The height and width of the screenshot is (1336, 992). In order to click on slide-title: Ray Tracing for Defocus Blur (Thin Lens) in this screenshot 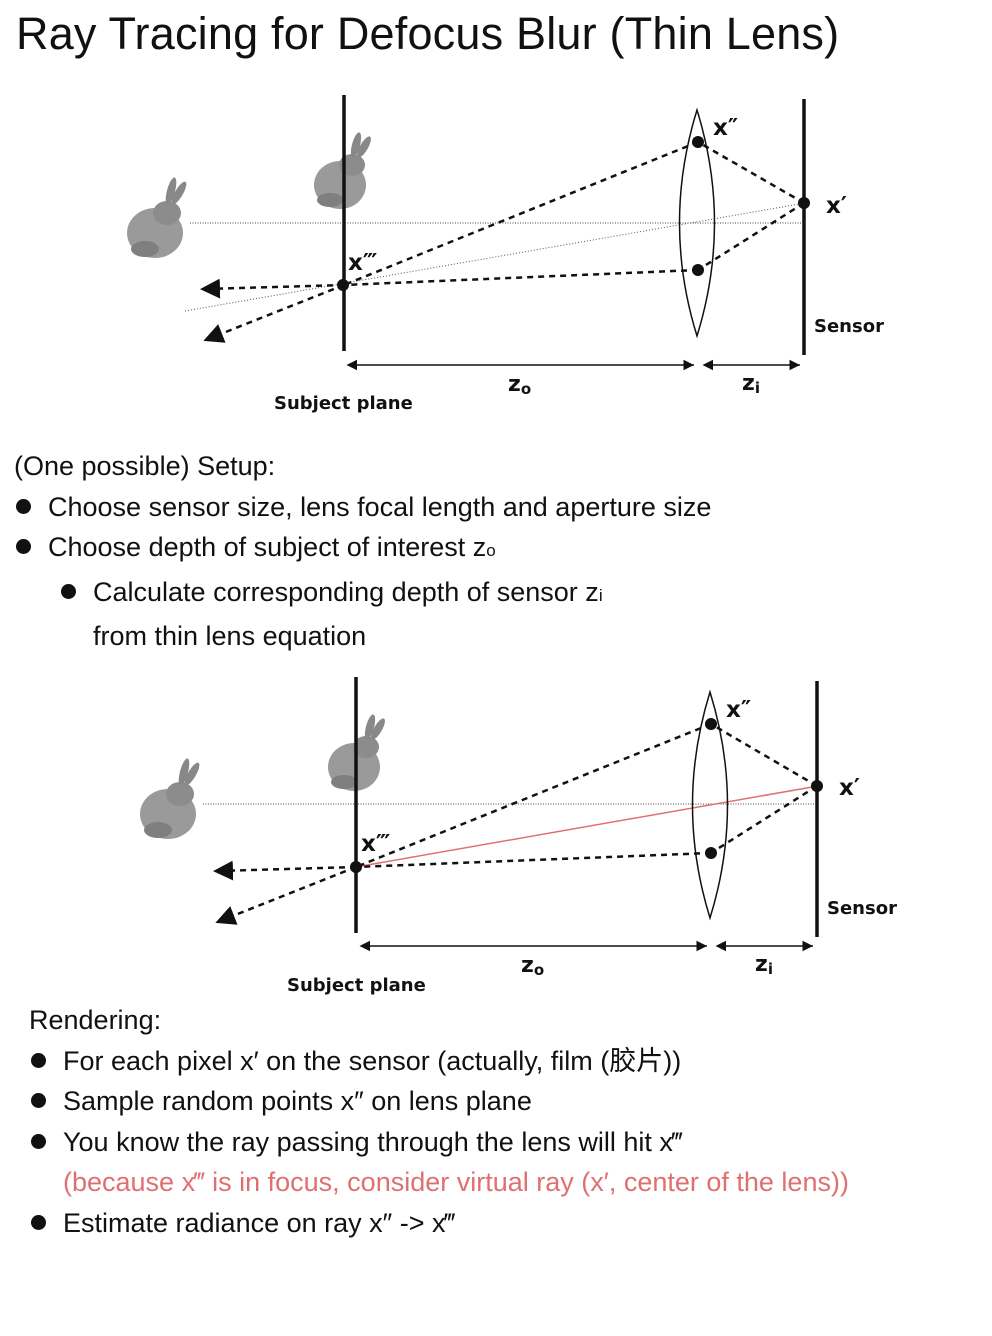, I will do `click(428, 33)`.